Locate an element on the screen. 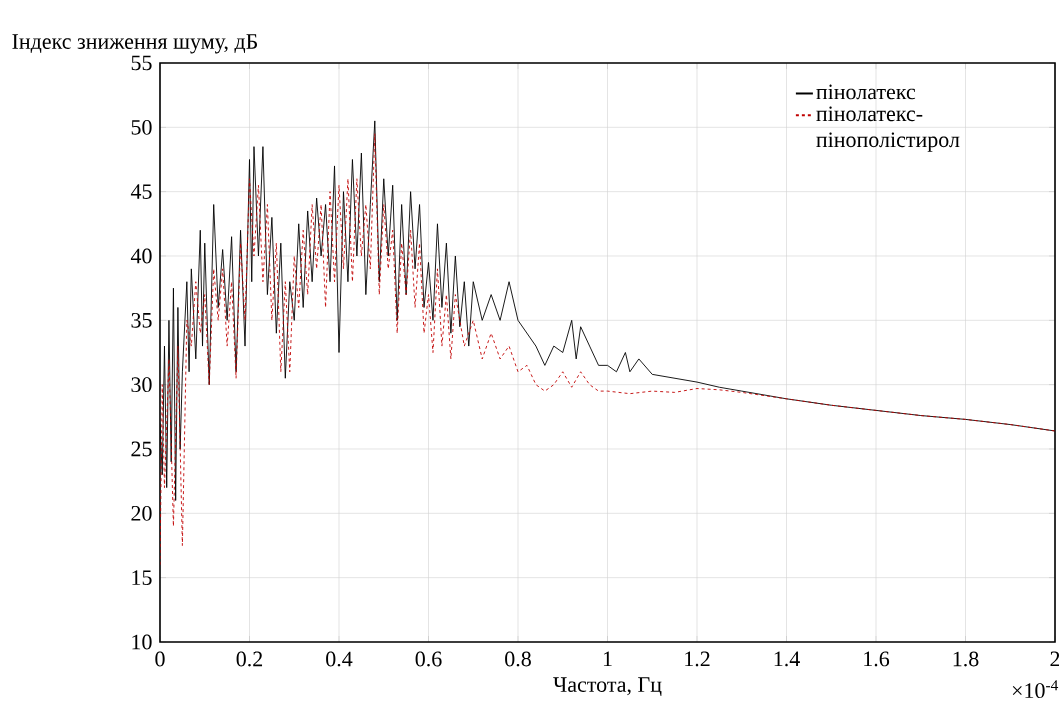  x-tick-label: 1 is located at coordinates (607, 659).